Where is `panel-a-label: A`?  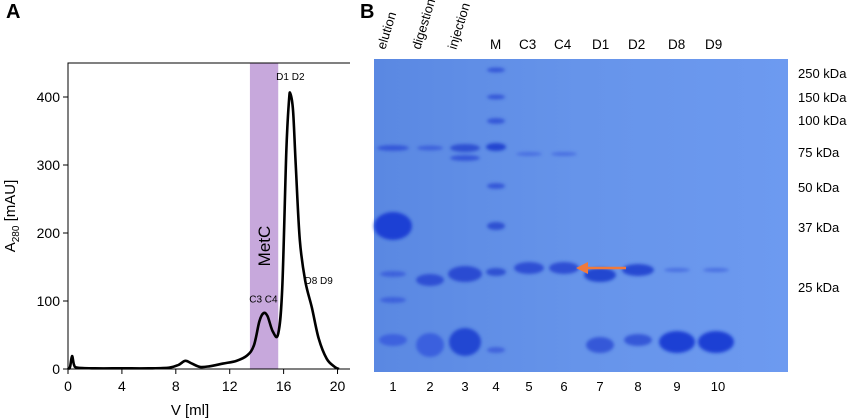 panel-a-label: A is located at coordinates (13, 12).